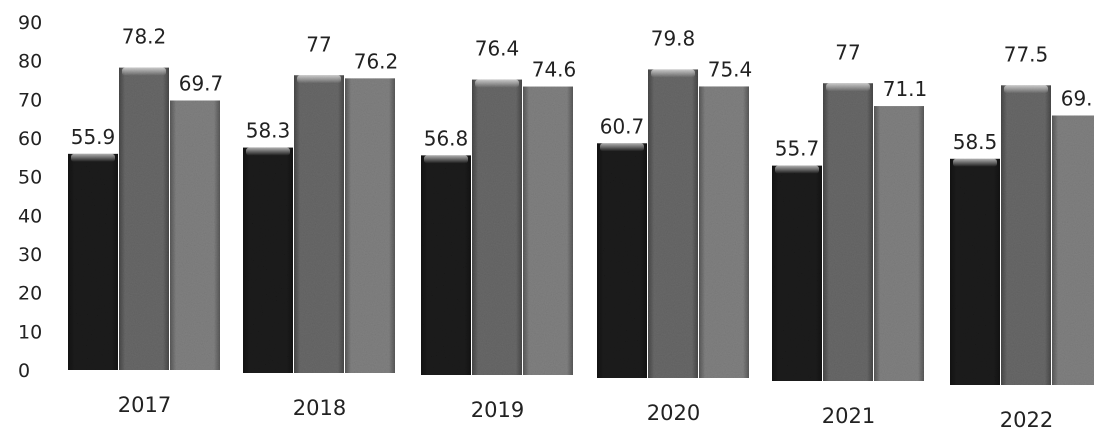 Image resolution: width=1094 pixels, height=430 pixels. Describe the element at coordinates (975, 142) in the screenshot. I see `data-label: 58.5` at that location.